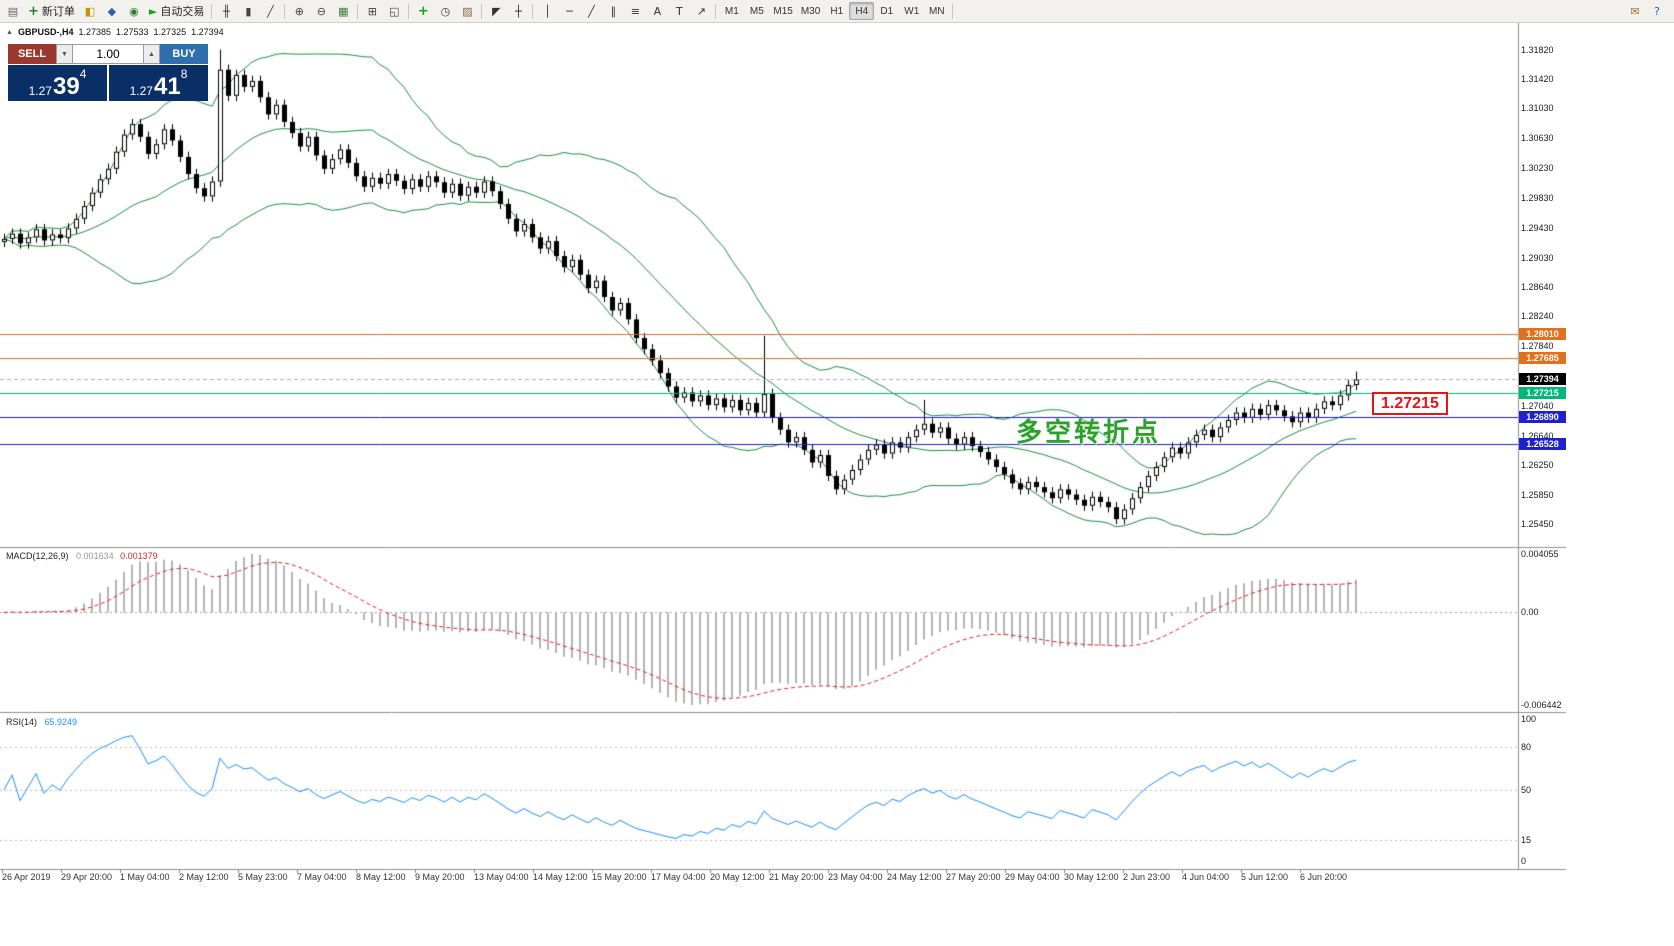 The image size is (1674, 946). I want to click on symbol-title: GBPUSD-,H4, so click(45, 32).